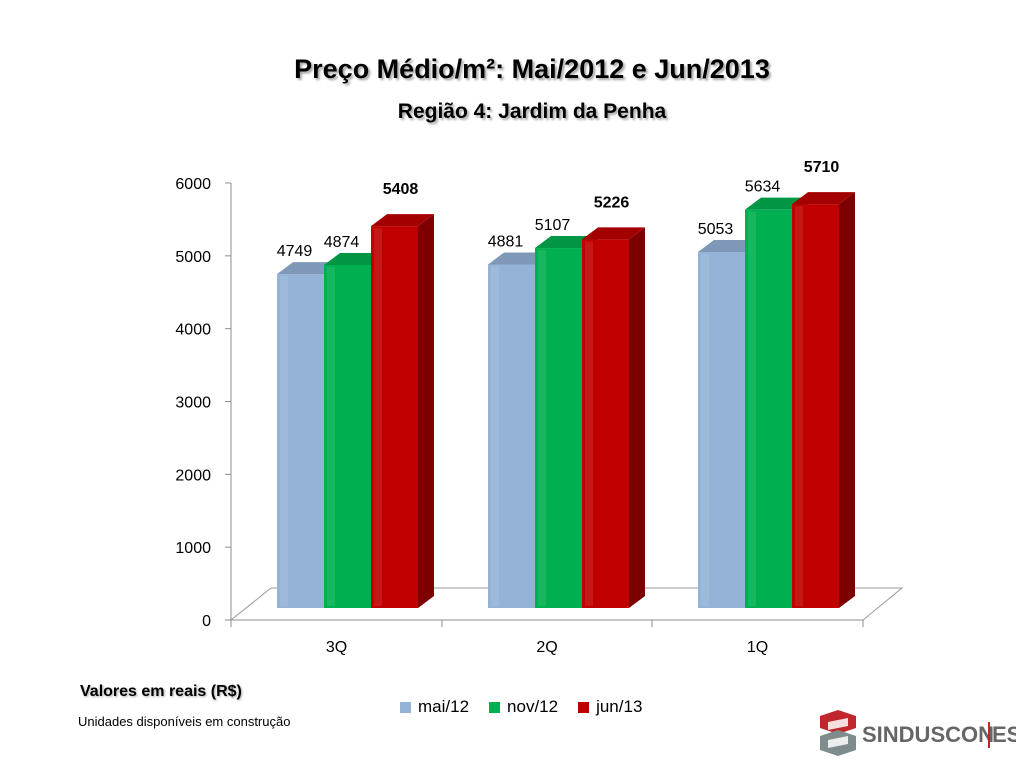  I want to click on units-note: Unidades disponíveis em construção, so click(184, 721).